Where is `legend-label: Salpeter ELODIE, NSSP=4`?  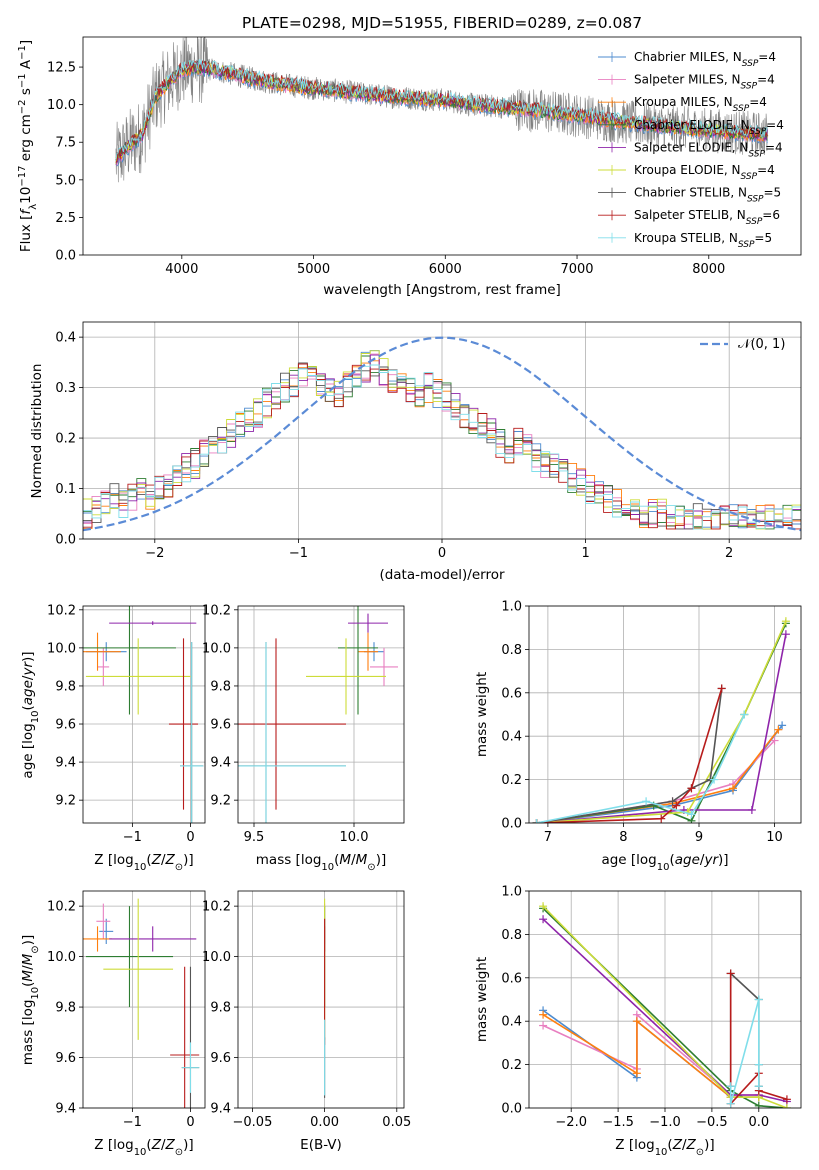 legend-label: Salpeter ELODIE, NSSP=4 is located at coordinates (708, 149).